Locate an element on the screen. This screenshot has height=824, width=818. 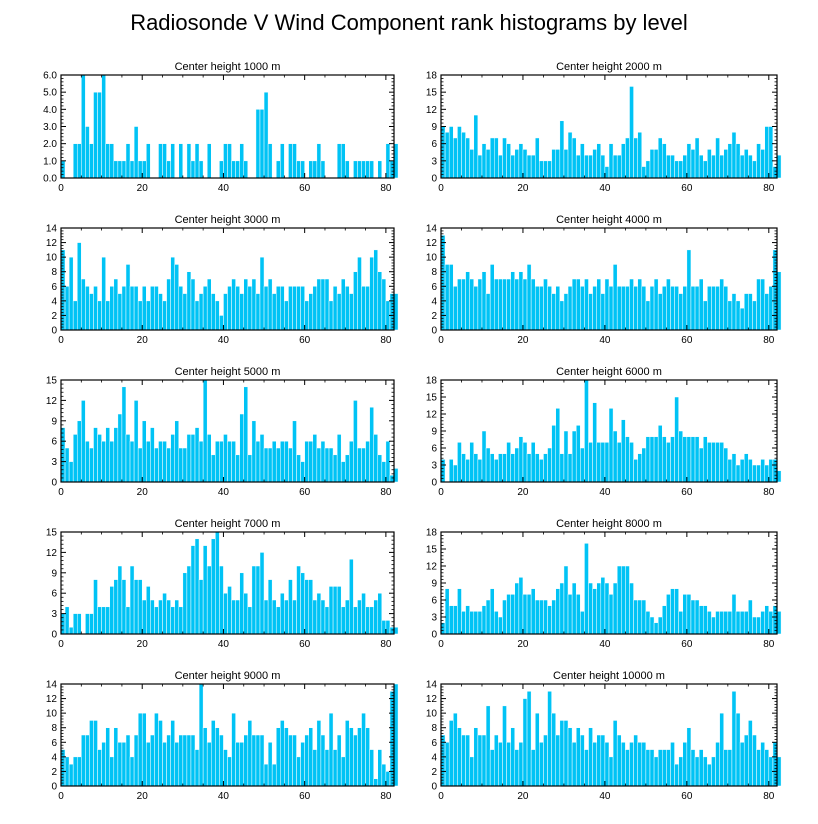
y-tick-label: 3.0 is located at coordinates (50, 127).